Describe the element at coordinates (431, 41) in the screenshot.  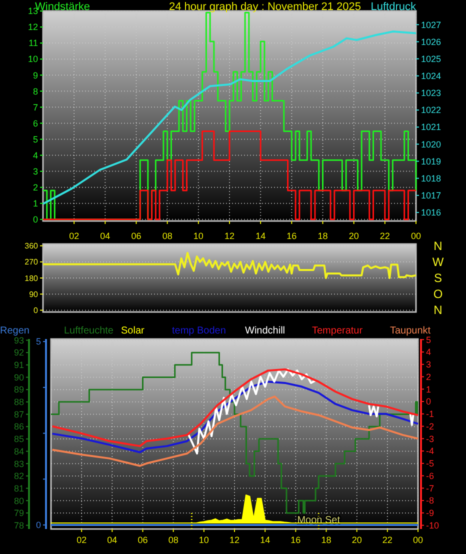
I see `y2-tick-label: 1026` at that location.